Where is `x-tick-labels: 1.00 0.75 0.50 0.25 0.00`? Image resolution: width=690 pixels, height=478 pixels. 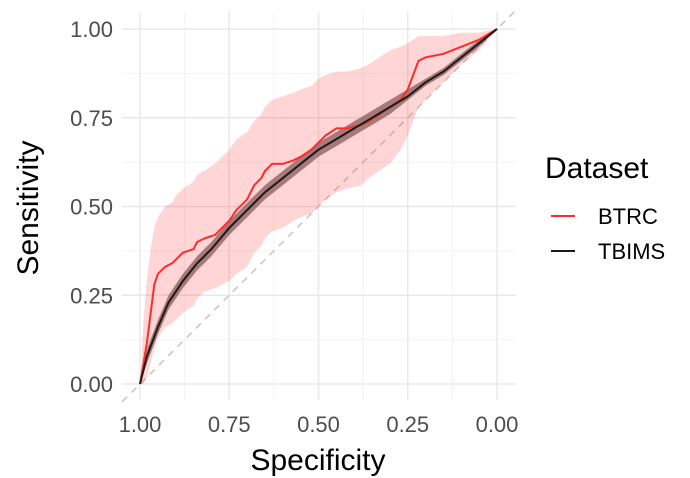
x-tick-labels: 1.00 0.75 0.50 0.25 0.00 is located at coordinates (319, 424).